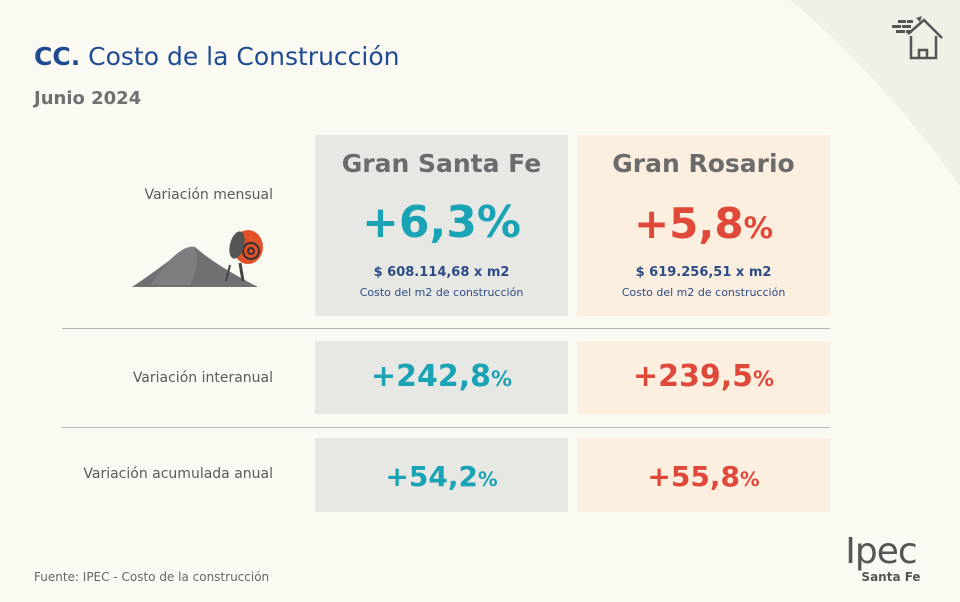 This screenshot has height=602, width=960. Describe the element at coordinates (441, 272) in the screenshot. I see `cost-santa-fe: $ 608.114,68 x m2` at that location.